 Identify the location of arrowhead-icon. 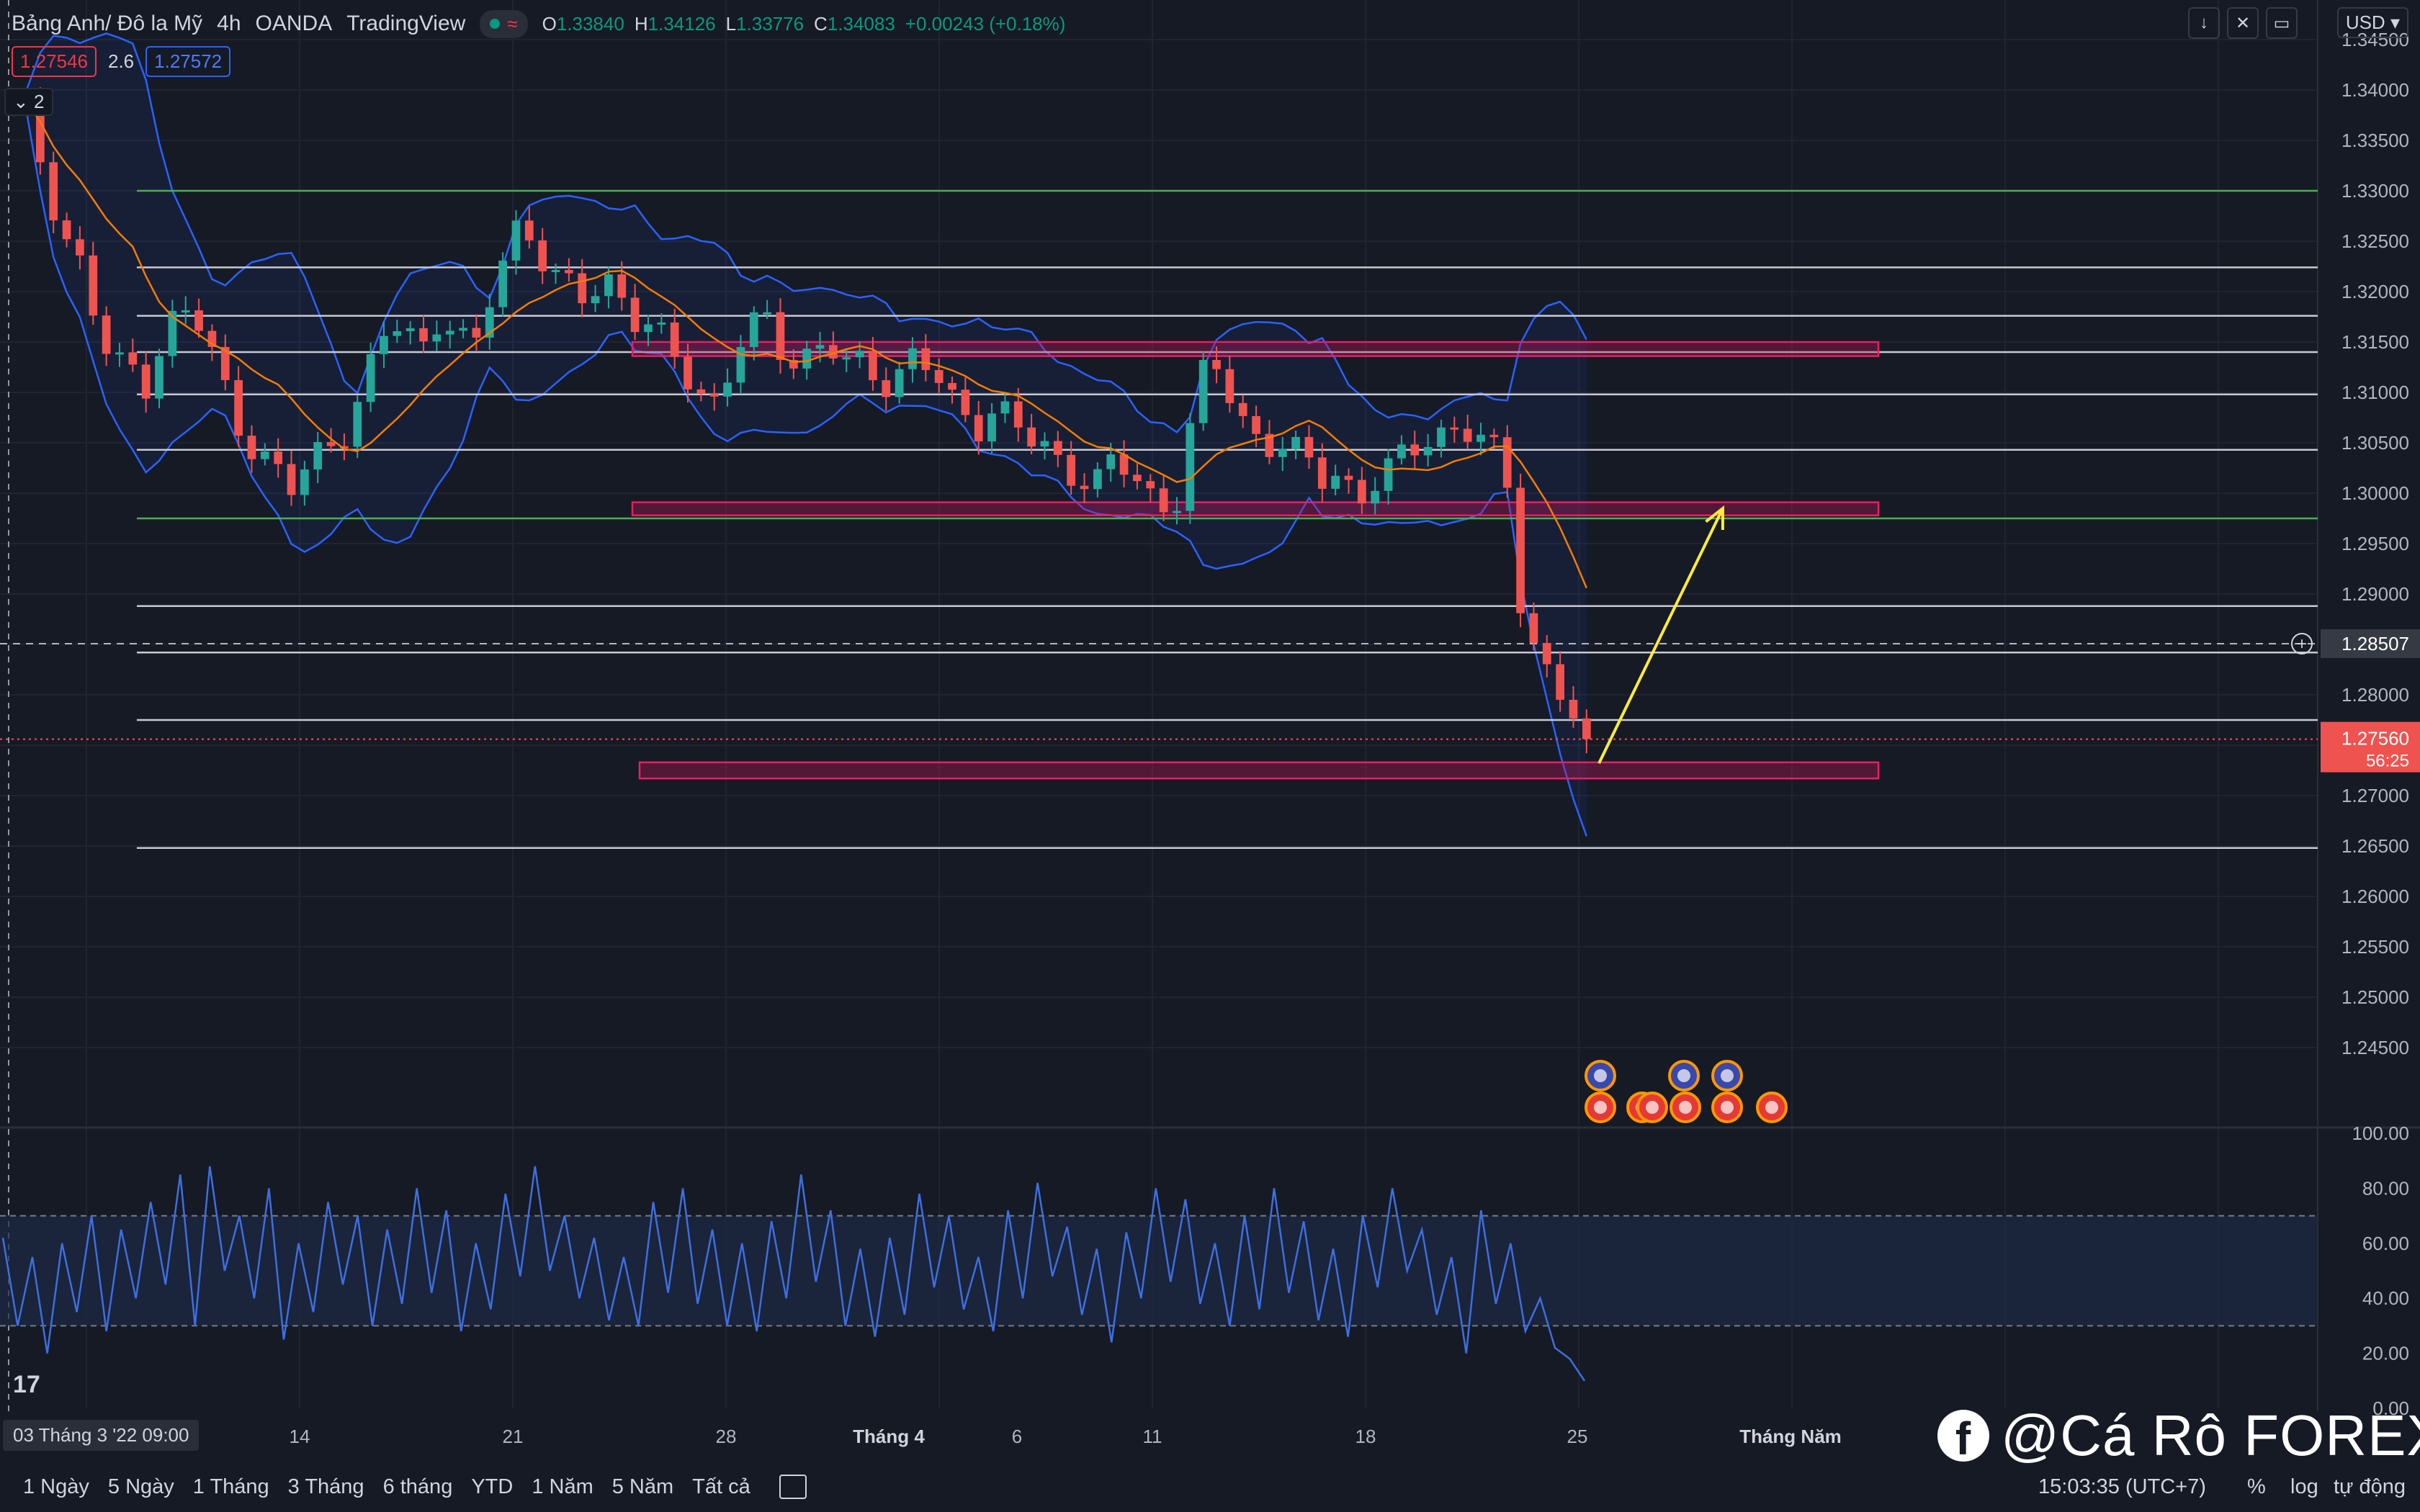
(1715, 518).